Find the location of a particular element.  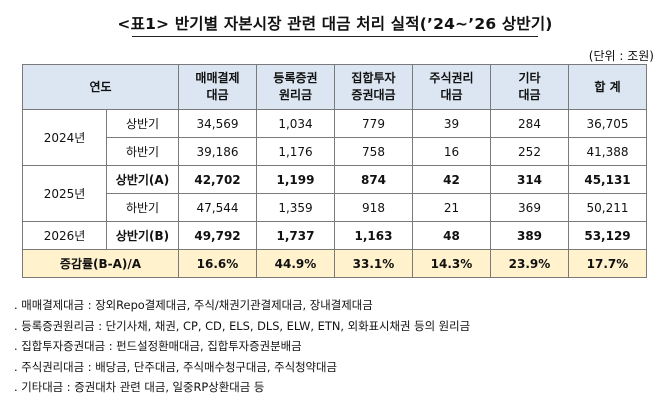

footnote: . 기타대금 : 증권대차 관련 대금, 일중RP상환대금 등 is located at coordinates (139, 387).